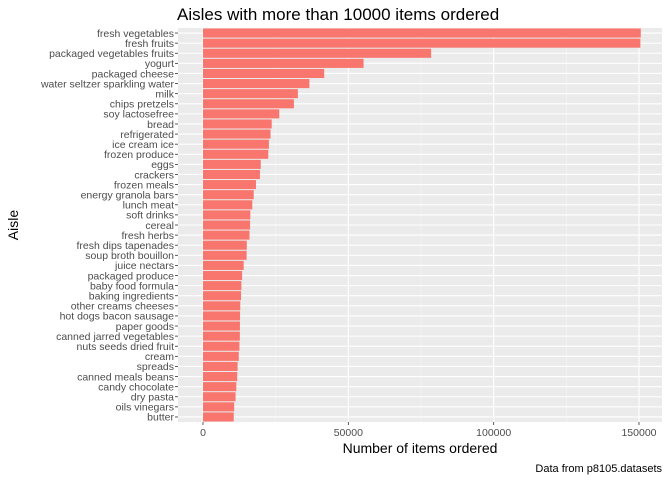 The width and height of the screenshot is (672, 480). What do you see at coordinates (428, 433) in the screenshot?
I see `x-tick-labels: 0 50000 100000 150000` at bounding box center [428, 433].